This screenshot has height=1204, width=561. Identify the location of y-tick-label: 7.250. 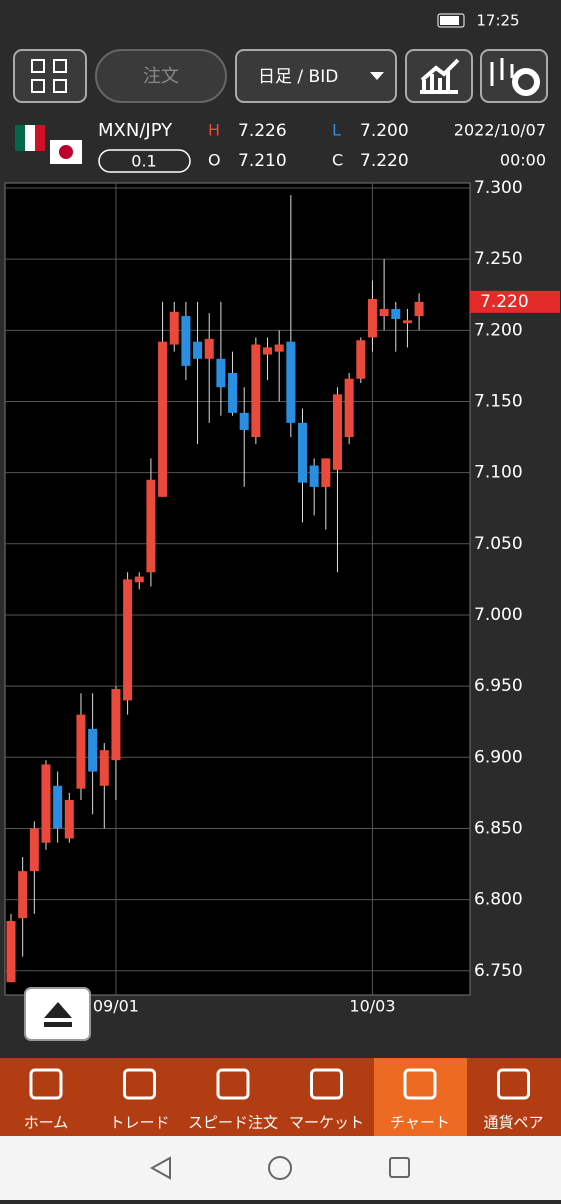
(498, 259).